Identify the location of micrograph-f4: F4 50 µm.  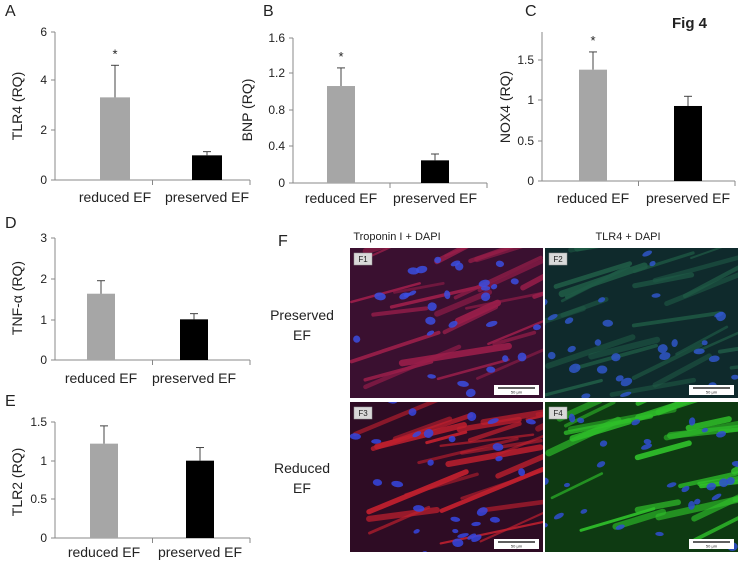
(641, 477).